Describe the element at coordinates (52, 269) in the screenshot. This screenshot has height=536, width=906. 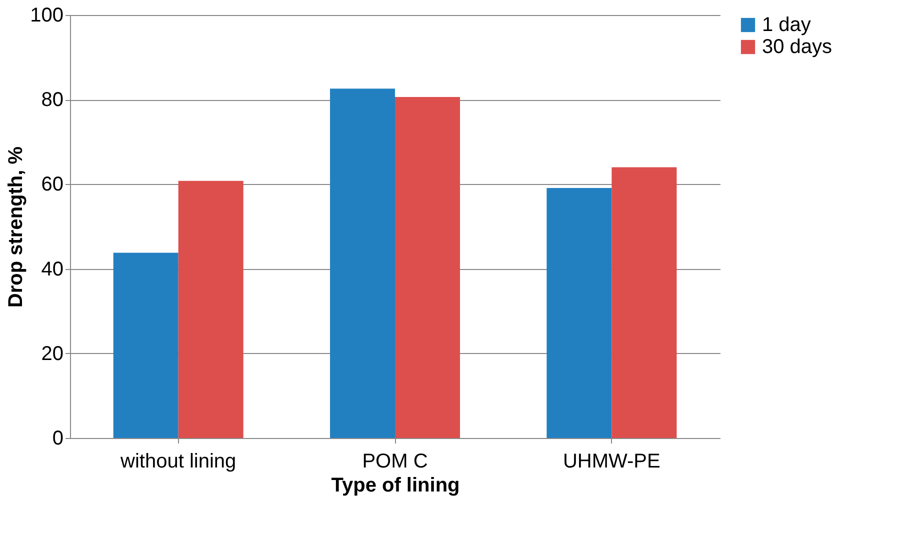
I see `y-tick-label: 40` at that location.